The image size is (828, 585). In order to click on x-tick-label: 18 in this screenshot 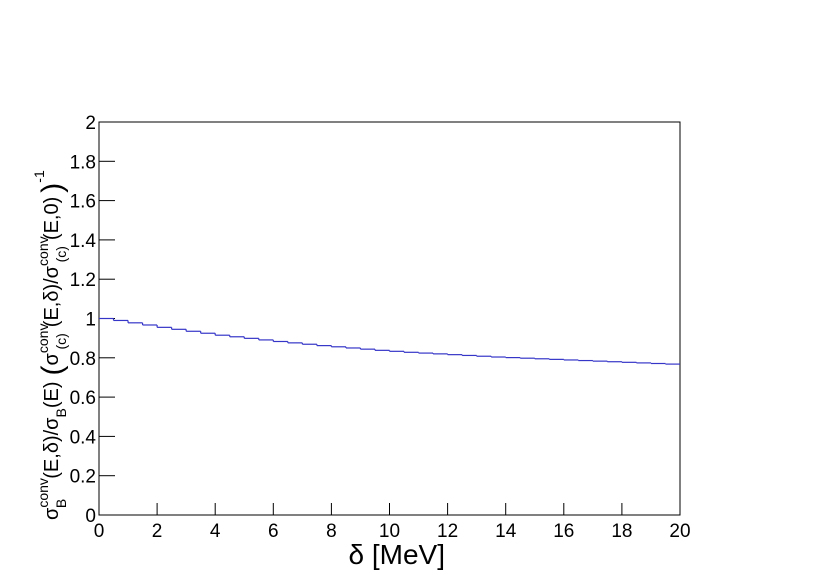, I will do `click(621, 531)`.